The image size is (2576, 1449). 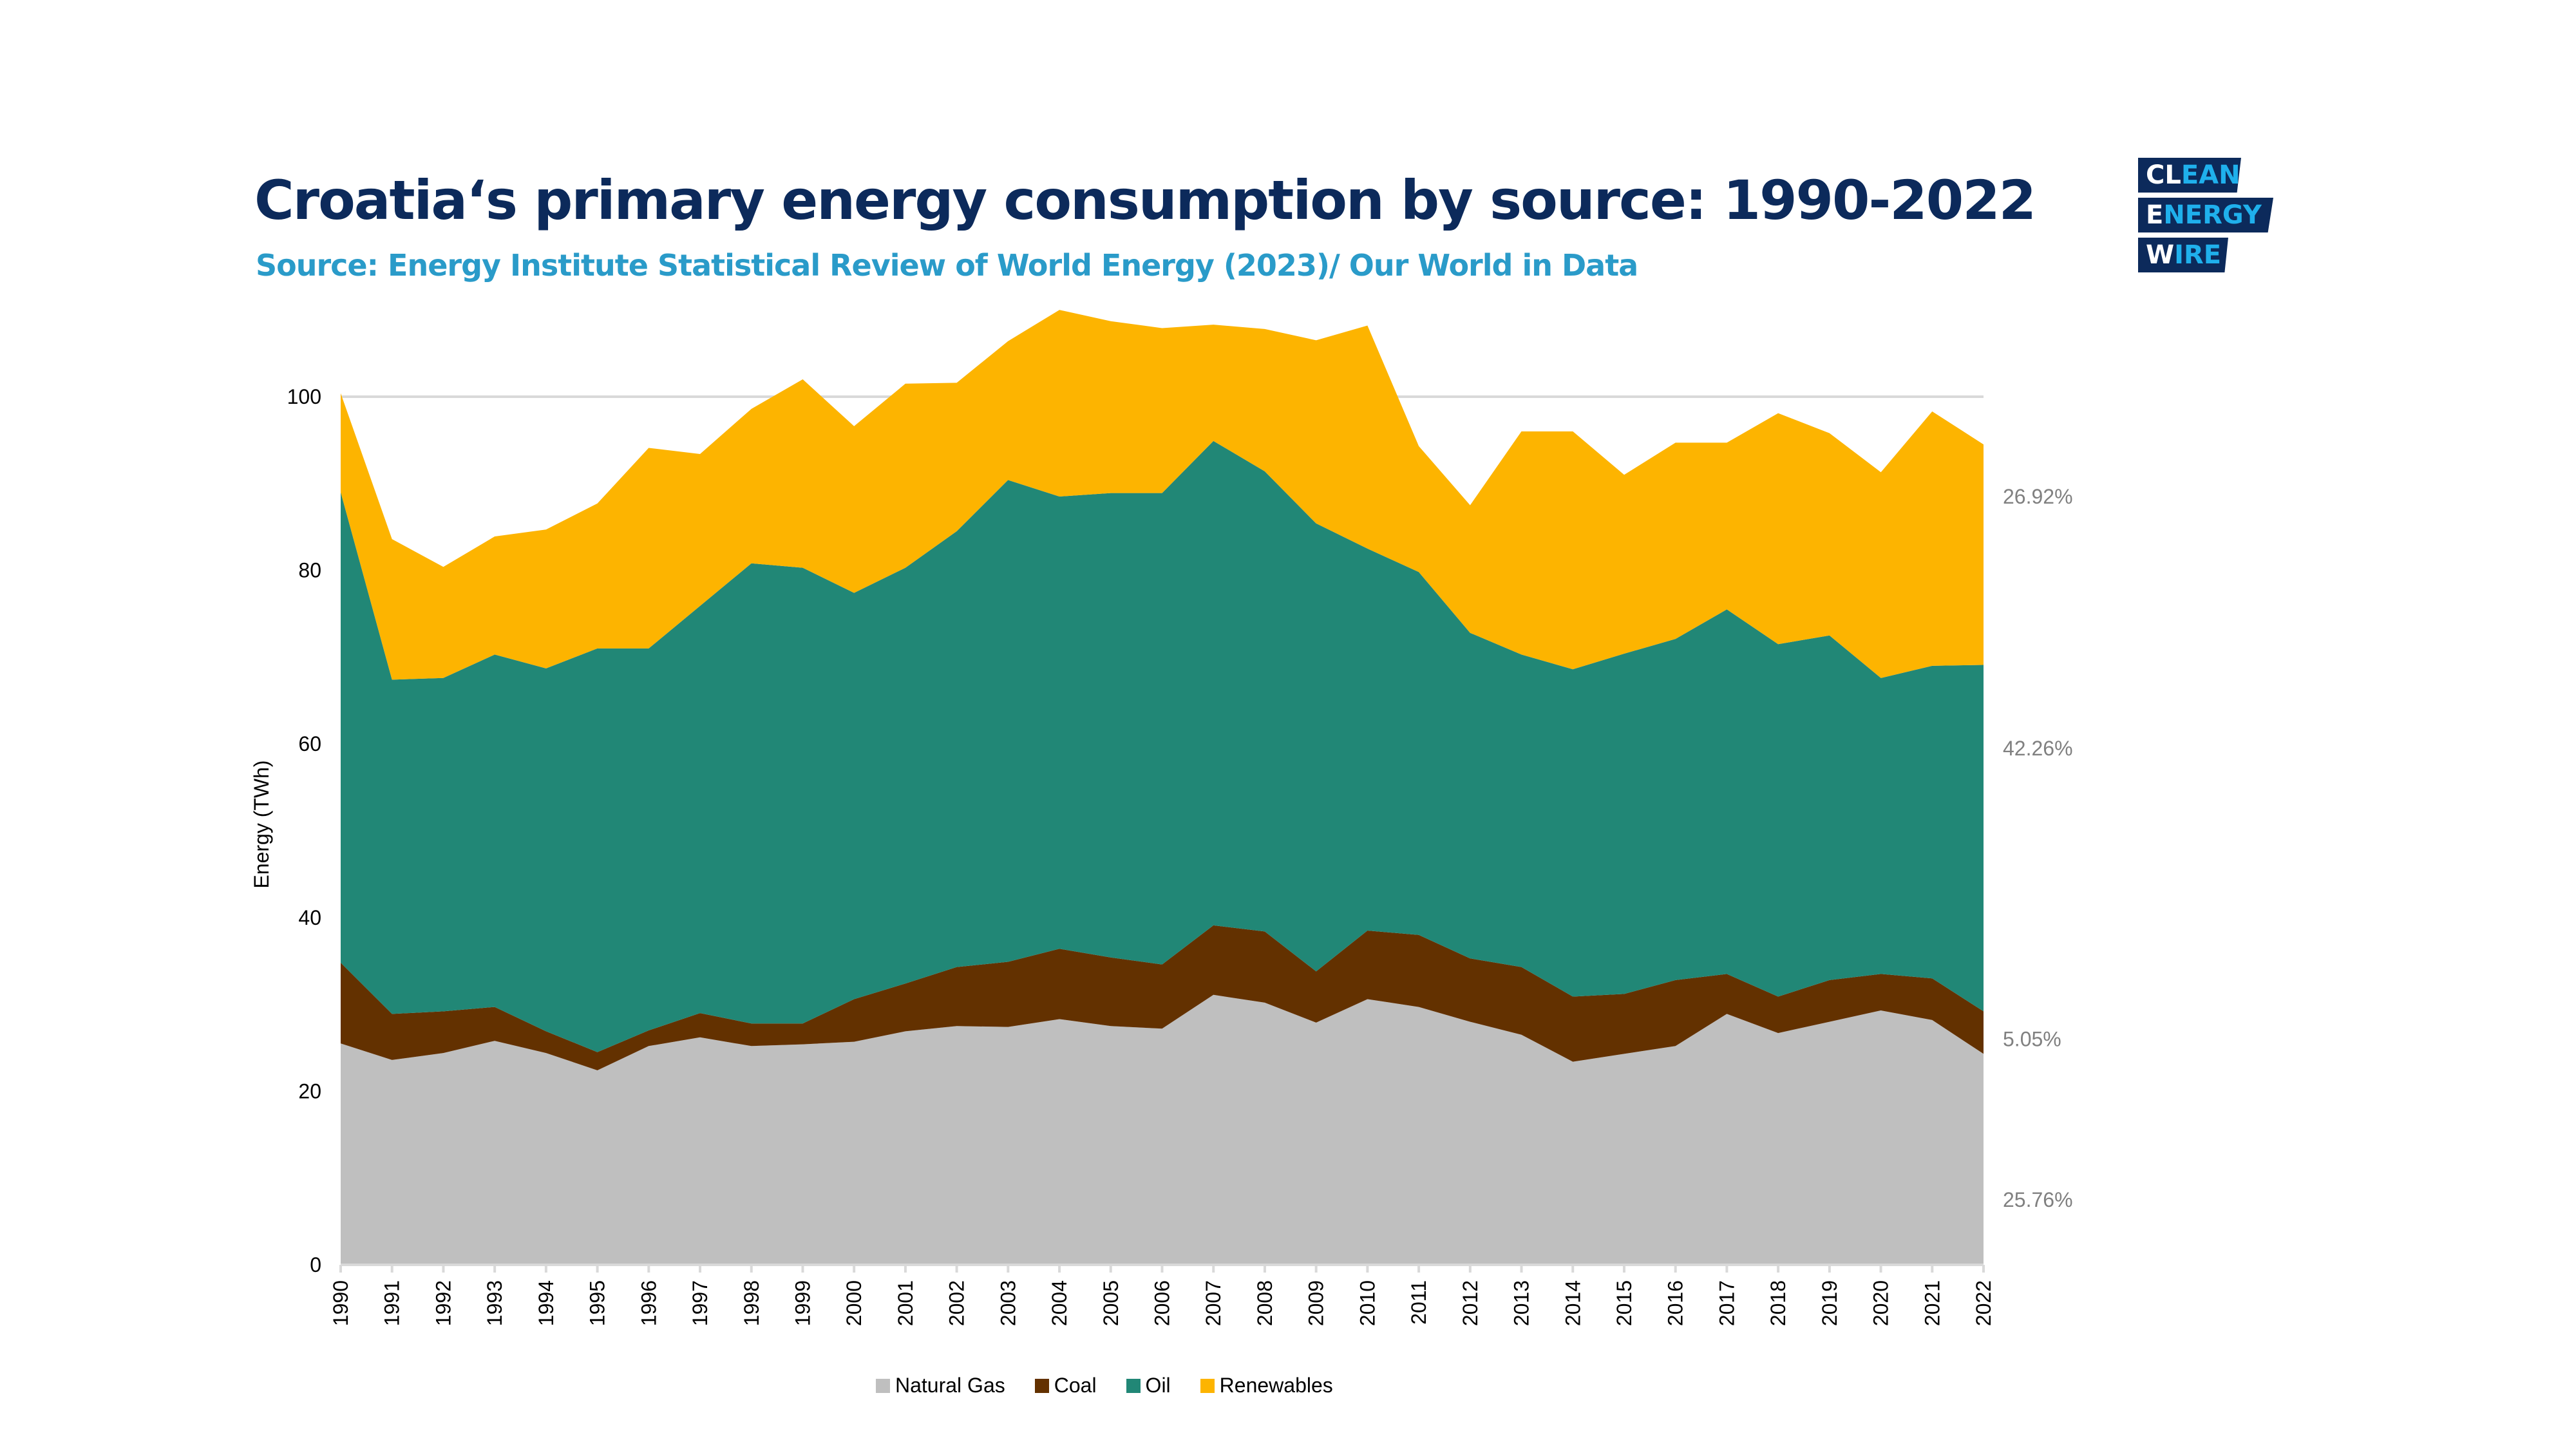 I want to click on legend-label: Coal, so click(x=1075, y=1385).